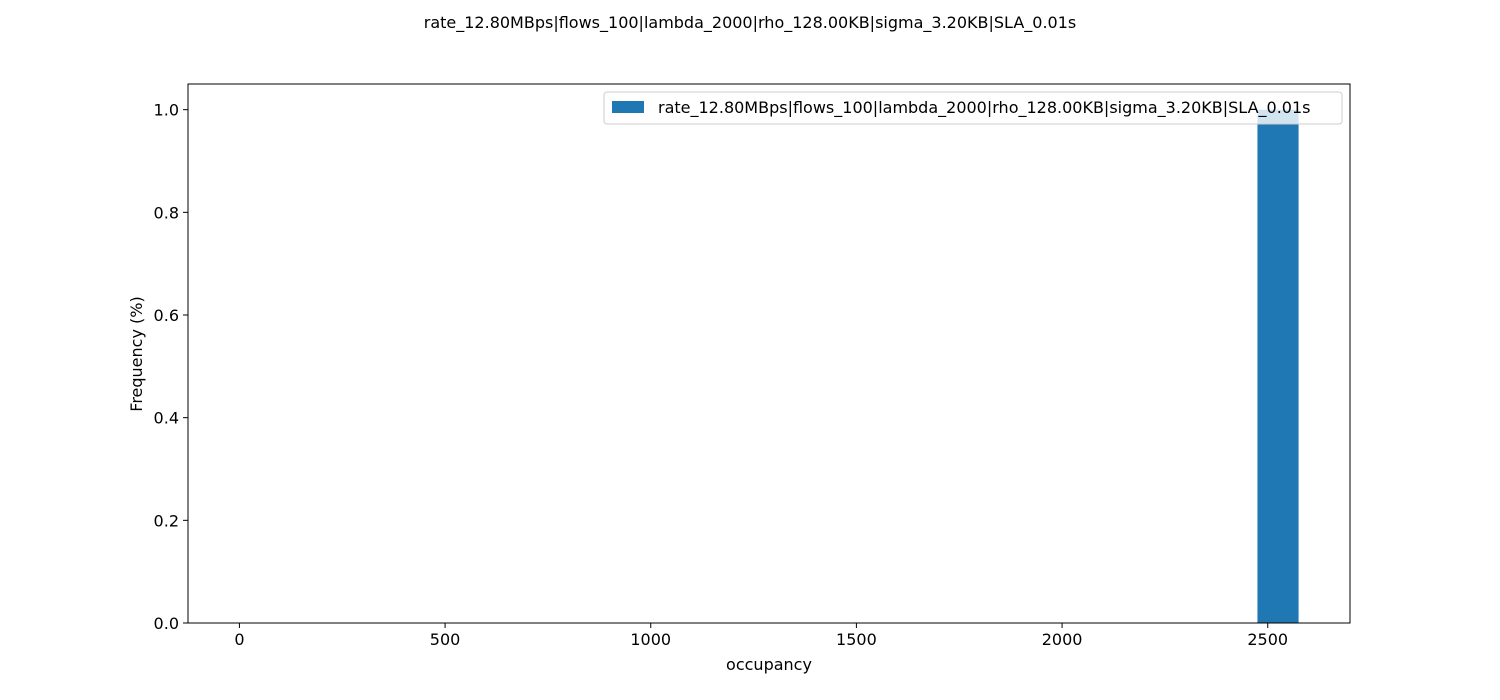  What do you see at coordinates (171, 367) in the screenshot?
I see `y-axis-ticks: 0.0 0.2 0.4 0.6 0.8 1.0` at bounding box center [171, 367].